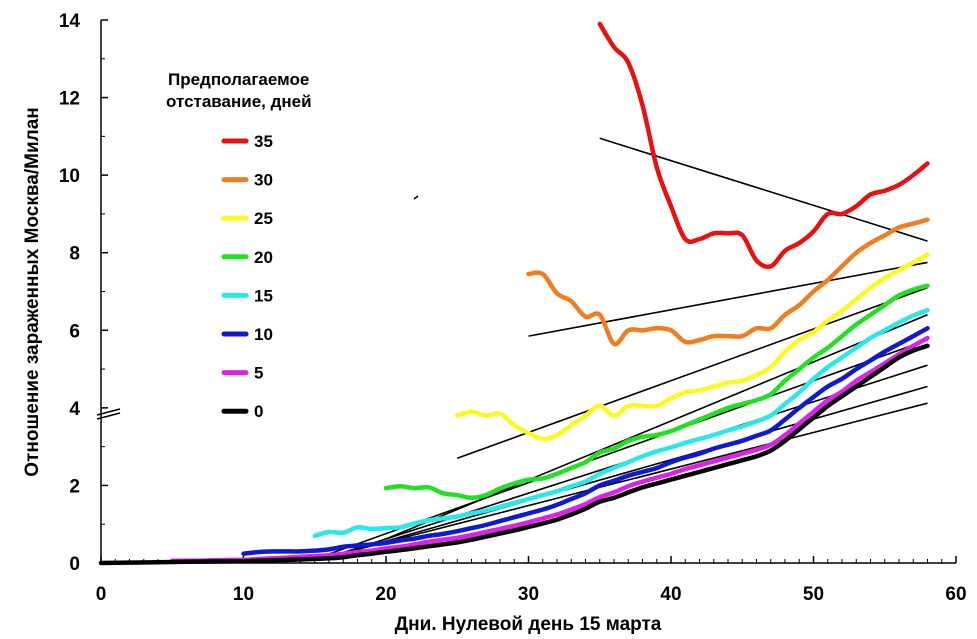 The image size is (977, 639). Describe the element at coordinates (69, 99) in the screenshot. I see `y-tick-label: 12` at that location.